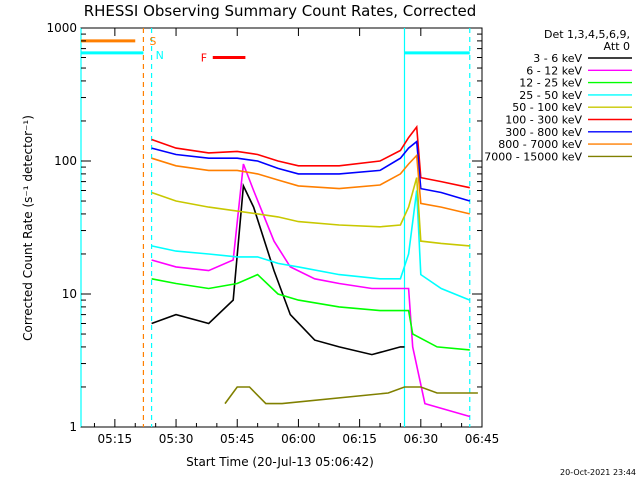 The width and height of the screenshot is (640, 480). I want to click on x-tick-label-0: 05:15, so click(115, 439).